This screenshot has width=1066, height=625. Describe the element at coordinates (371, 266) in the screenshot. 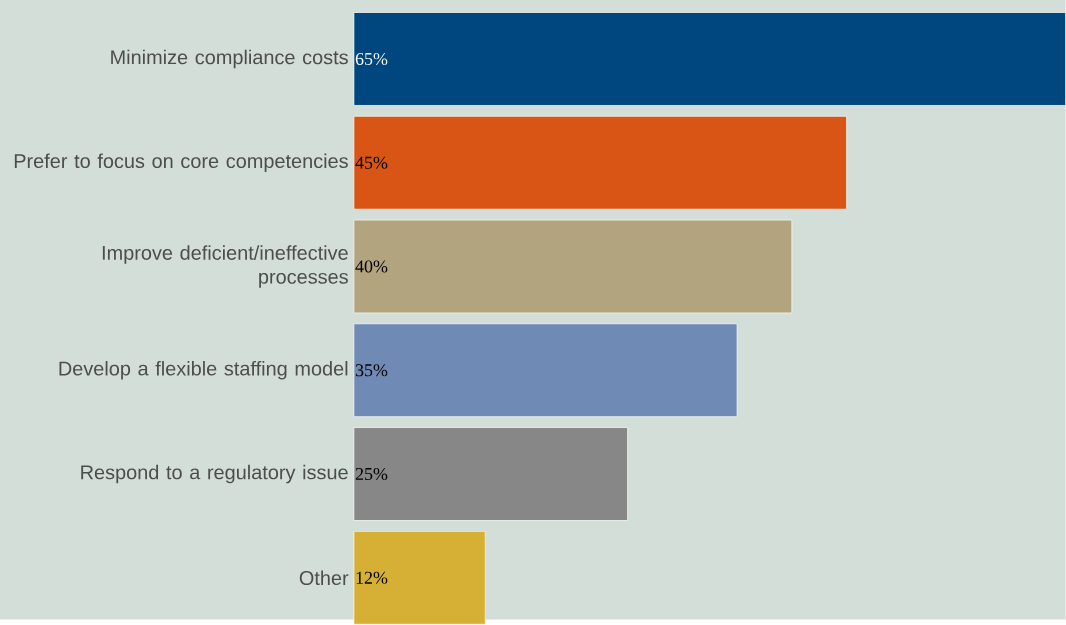

I see `data-label: 40%` at that location.